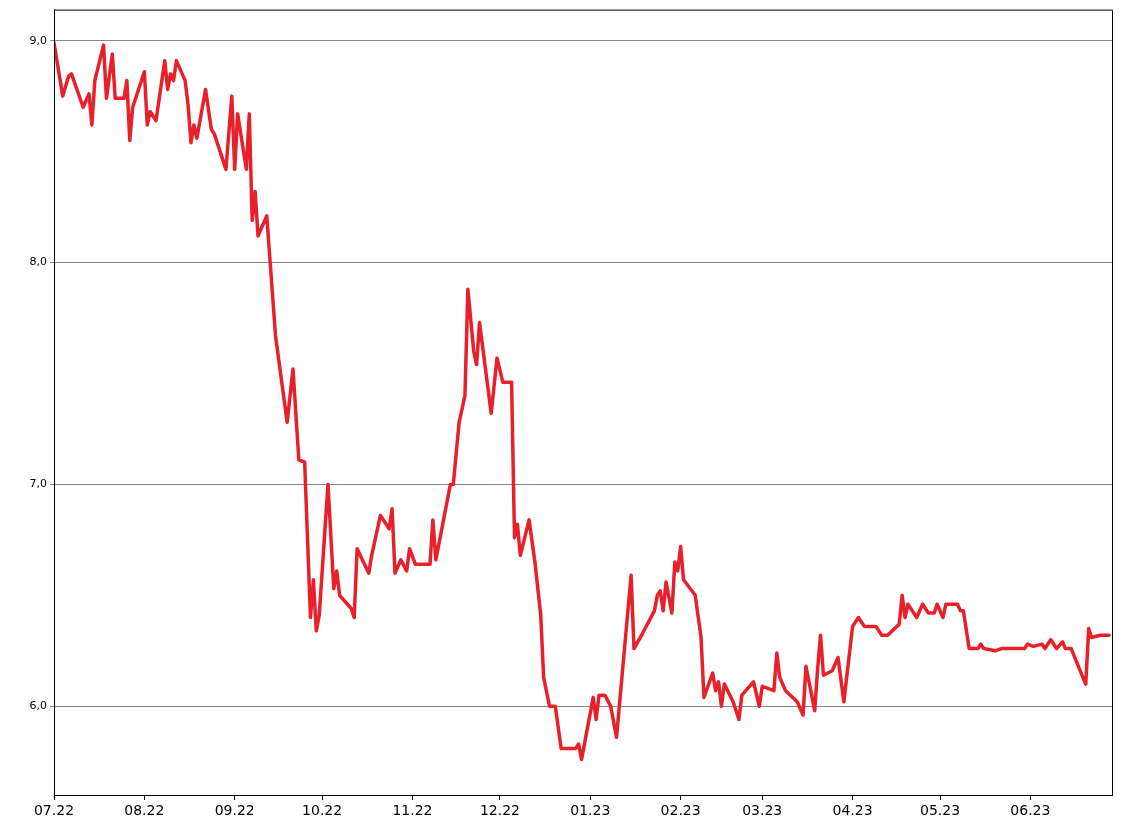 The image size is (1128, 836). Describe the element at coordinates (1030, 810) in the screenshot. I see `x-tick-label: 06.23` at that location.